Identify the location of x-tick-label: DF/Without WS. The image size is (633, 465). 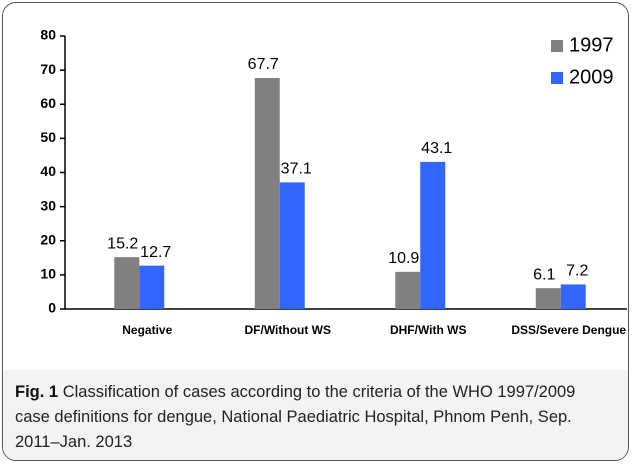
(287, 330).